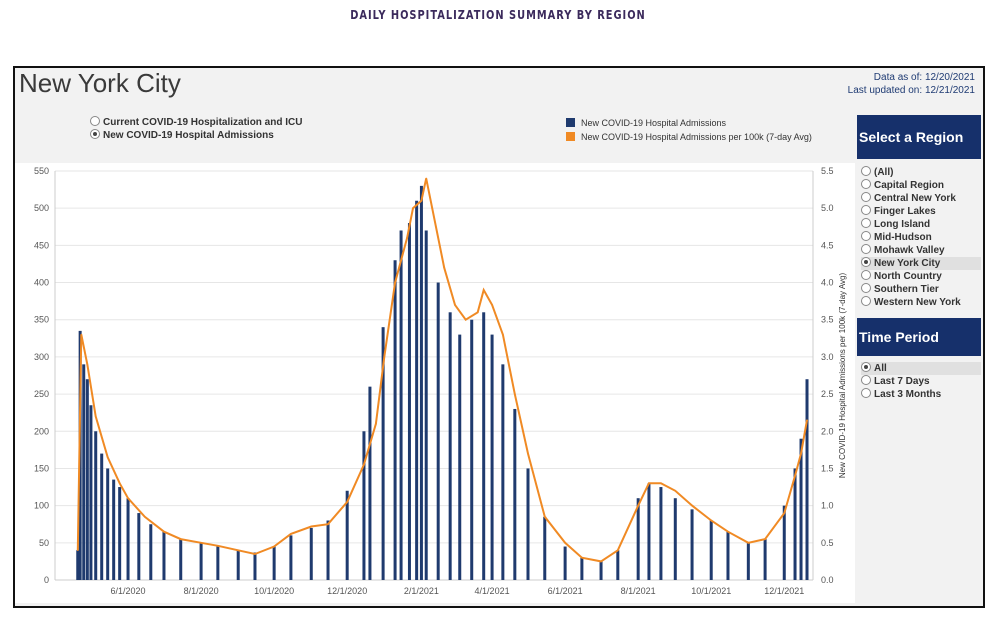 This screenshot has width=996, height=618. What do you see at coordinates (196, 122) in the screenshot?
I see `metric-option-hospitalization-icu: Current COVID-19 Hospitalization and ICU` at bounding box center [196, 122].